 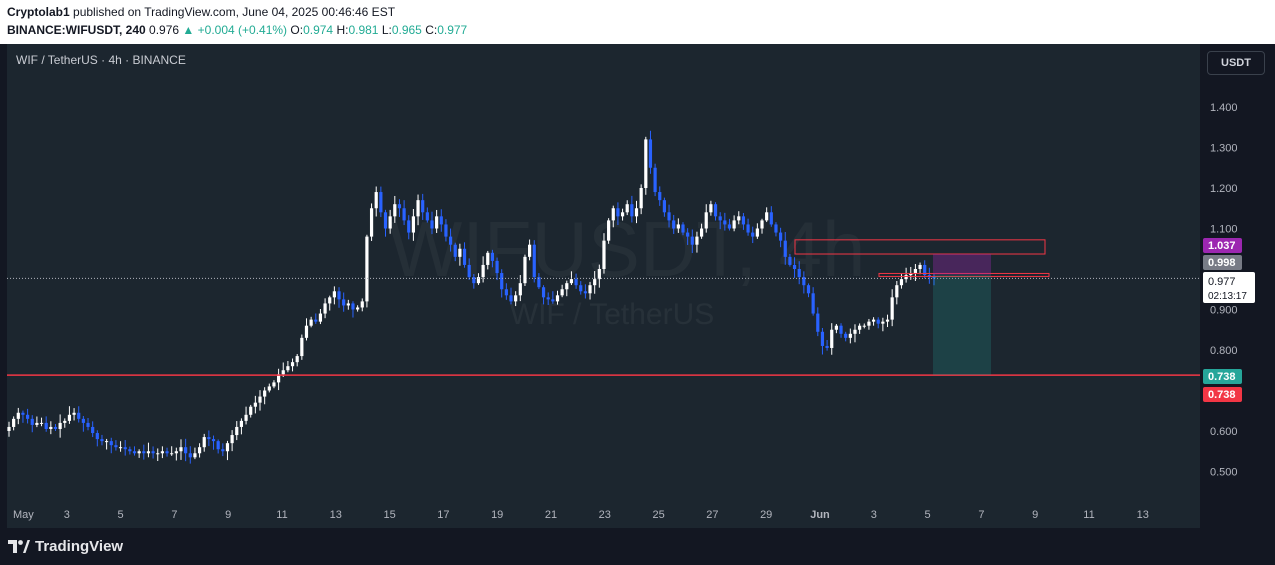 I want to click on footer, so click(x=637, y=546).